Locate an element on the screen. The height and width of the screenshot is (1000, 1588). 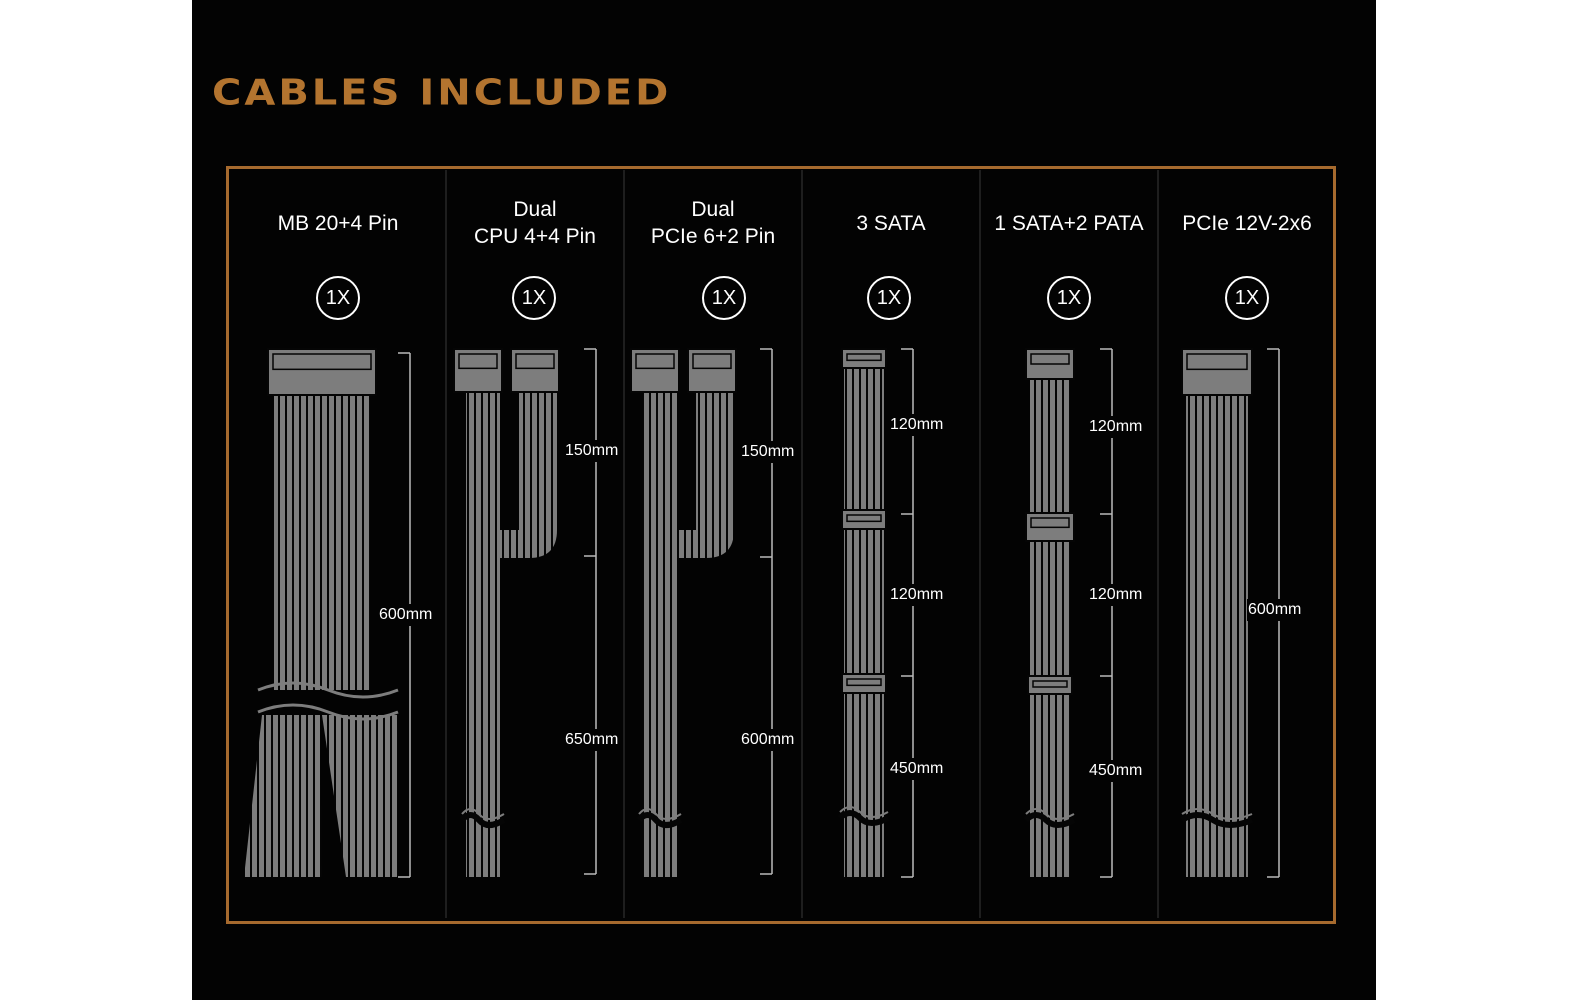
cable-type-line: 1 SATA+2 PATA is located at coordinates (1069, 223).